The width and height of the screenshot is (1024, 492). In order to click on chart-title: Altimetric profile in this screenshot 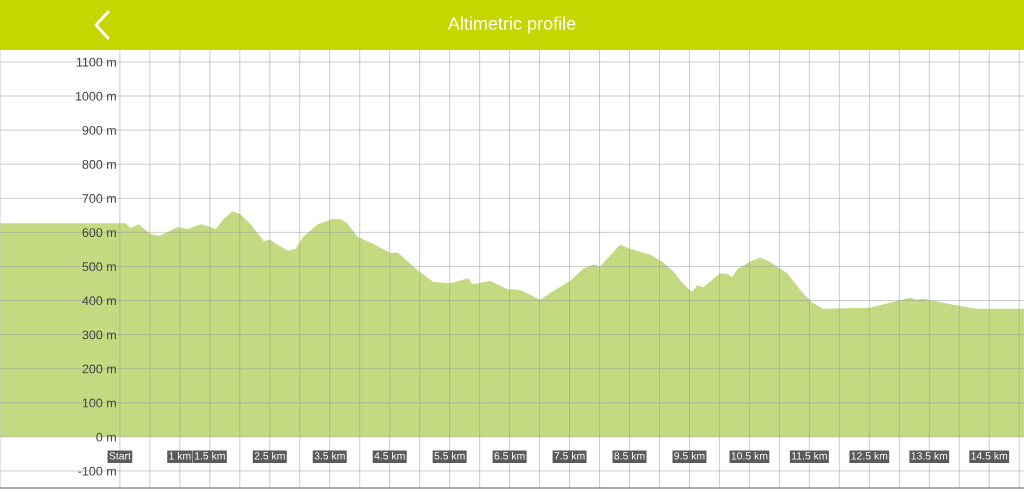, I will do `click(511, 25)`.